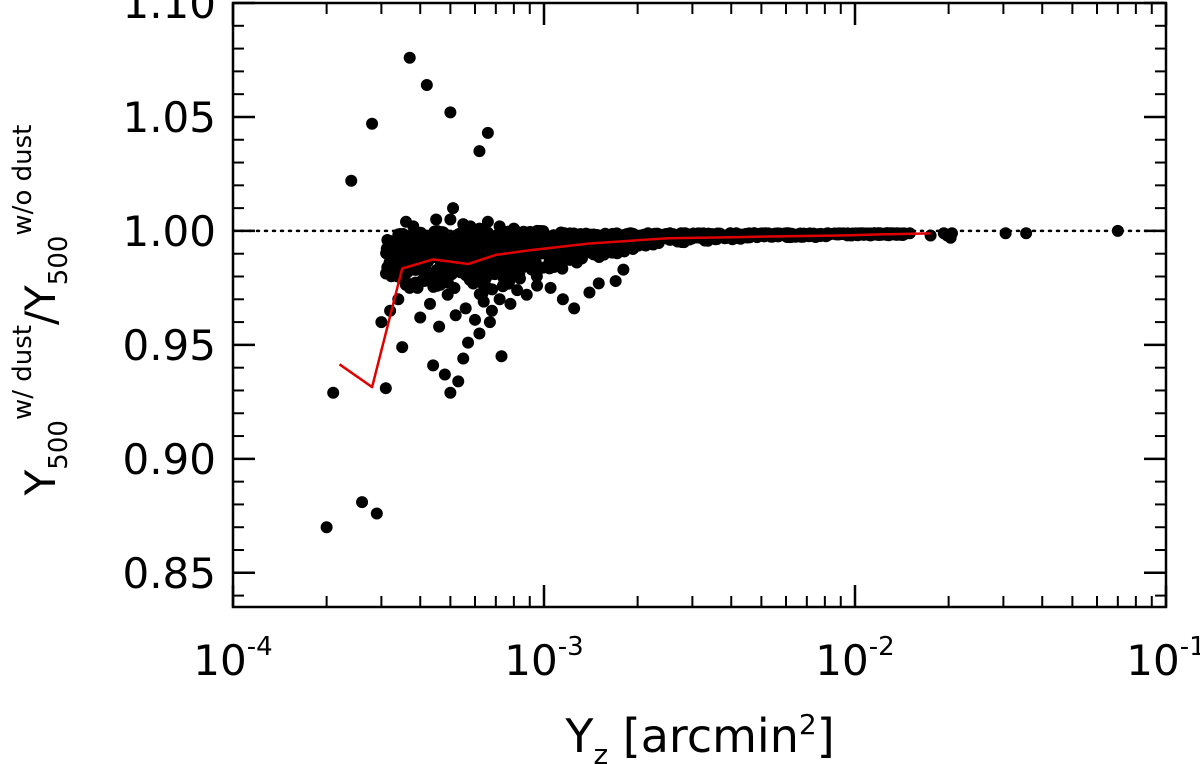 The width and height of the screenshot is (1200, 764). What do you see at coordinates (826, 736) in the screenshot?
I see `x-axis-label-close: ]` at bounding box center [826, 736].